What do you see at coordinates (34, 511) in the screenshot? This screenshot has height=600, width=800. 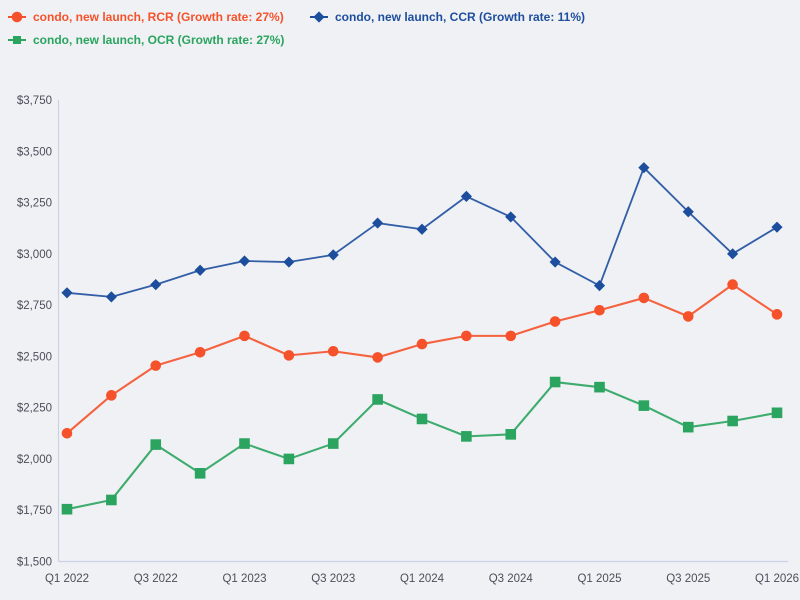 I see `y-tick-label: $1,750` at bounding box center [34, 511].